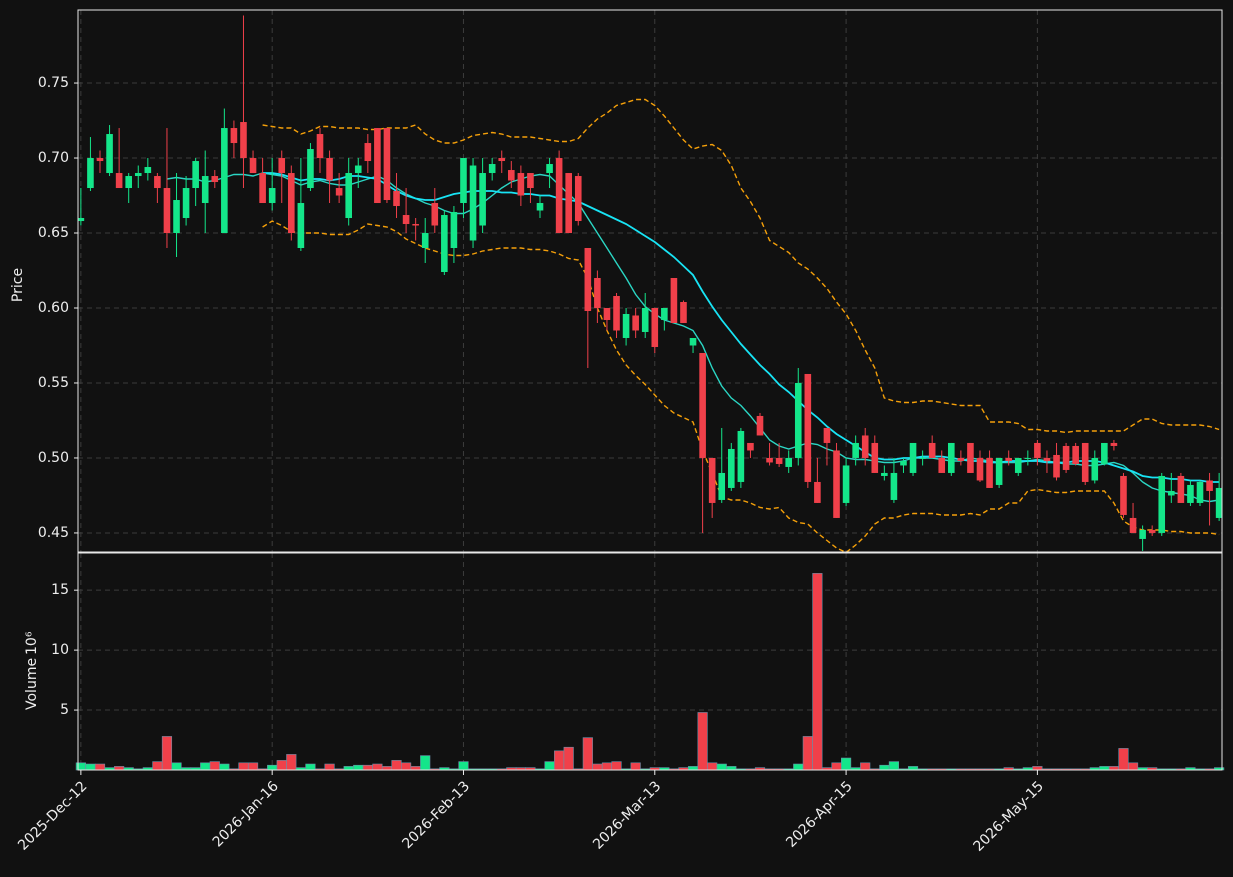  What do you see at coordinates (60, 590) in the screenshot?
I see `y-tick-label: 15` at bounding box center [60, 590].